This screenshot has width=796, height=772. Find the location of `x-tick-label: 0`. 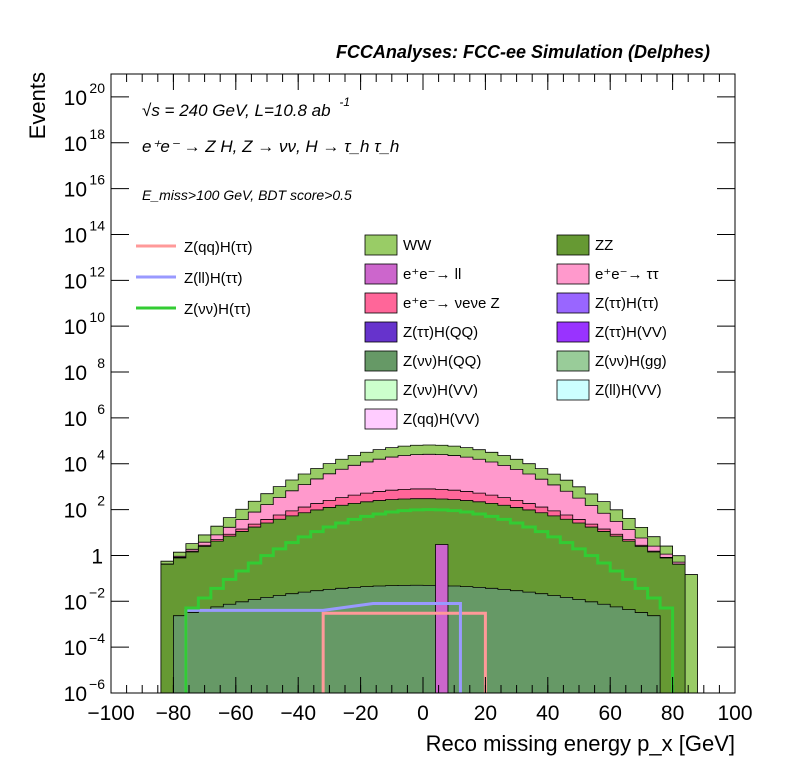

x-tick-label: 0 is located at coordinates (423, 713).